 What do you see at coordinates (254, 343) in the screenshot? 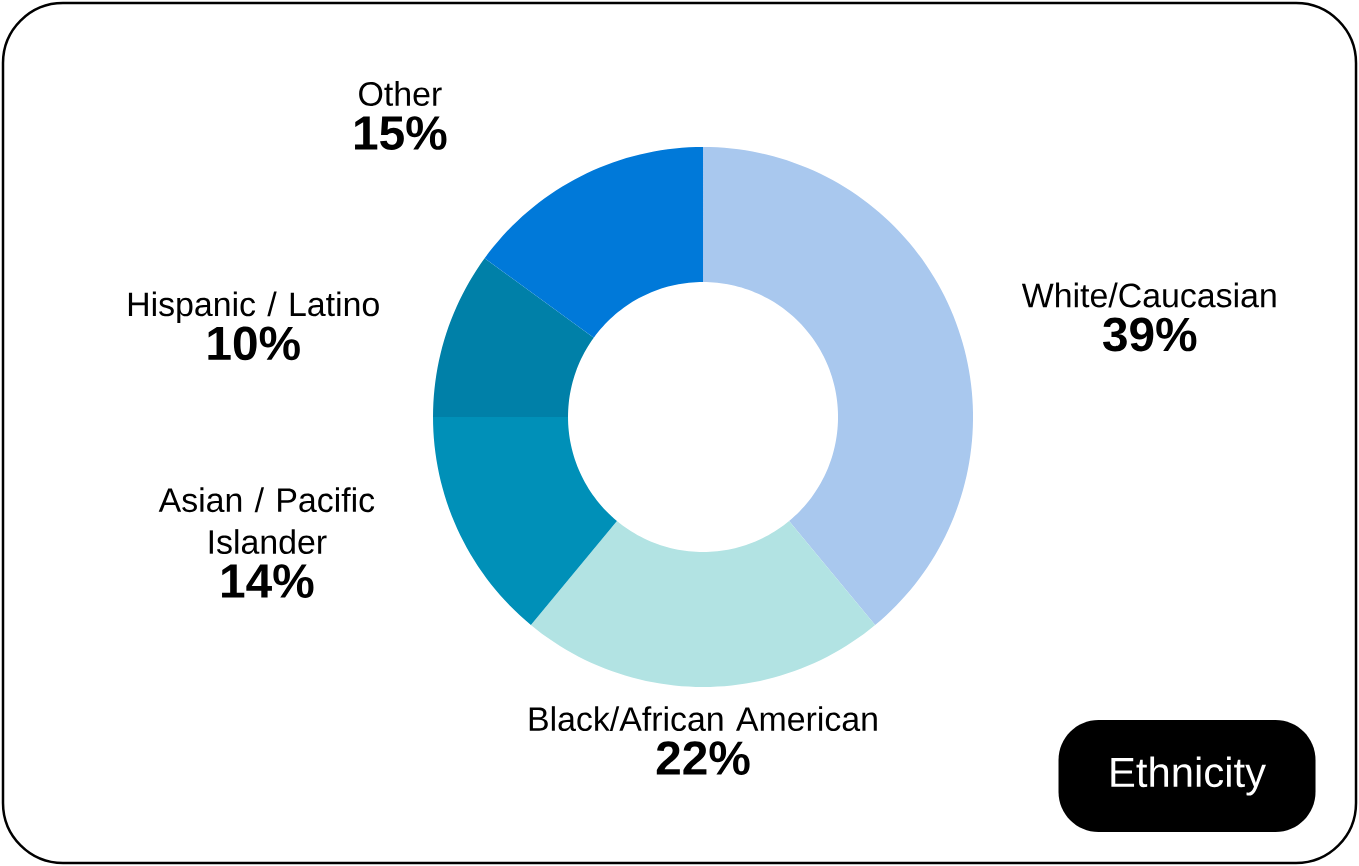
I see `data-label: 10%` at bounding box center [254, 343].